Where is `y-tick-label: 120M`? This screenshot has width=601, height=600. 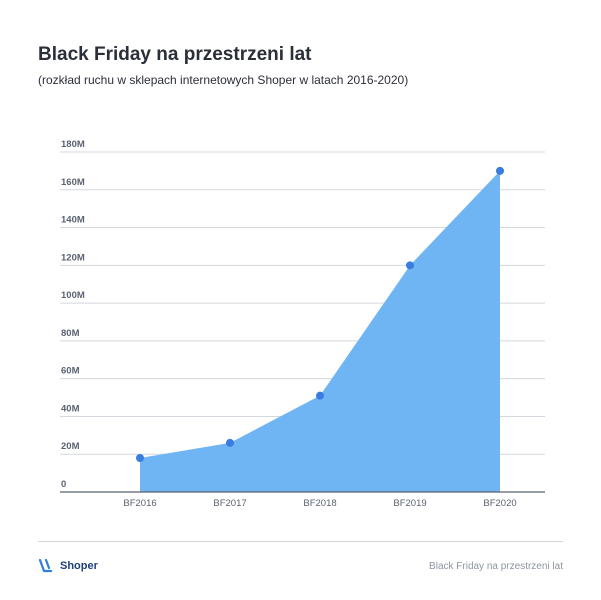 y-tick-label: 120M is located at coordinates (73, 257).